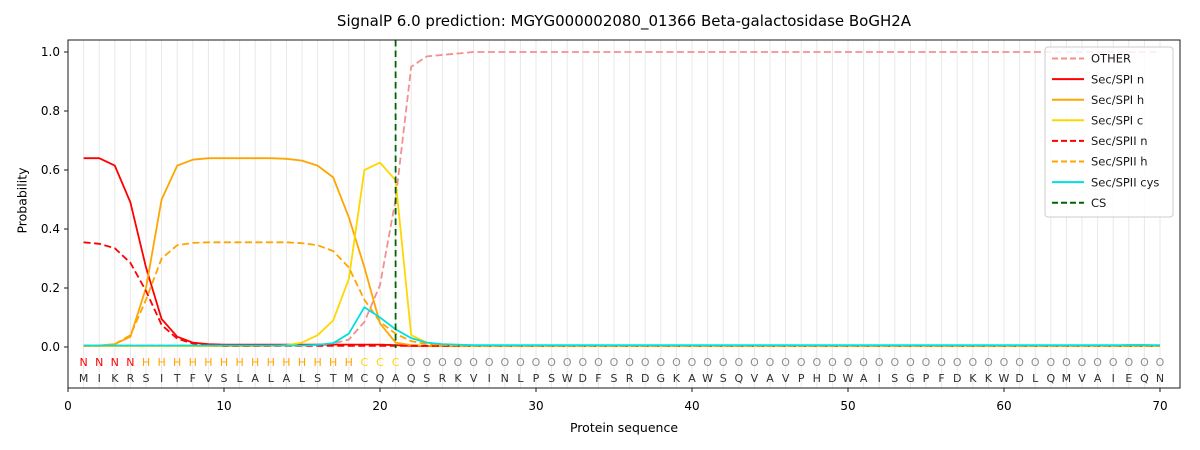  I want to click on x-tick-label: 0, so click(68, 406).